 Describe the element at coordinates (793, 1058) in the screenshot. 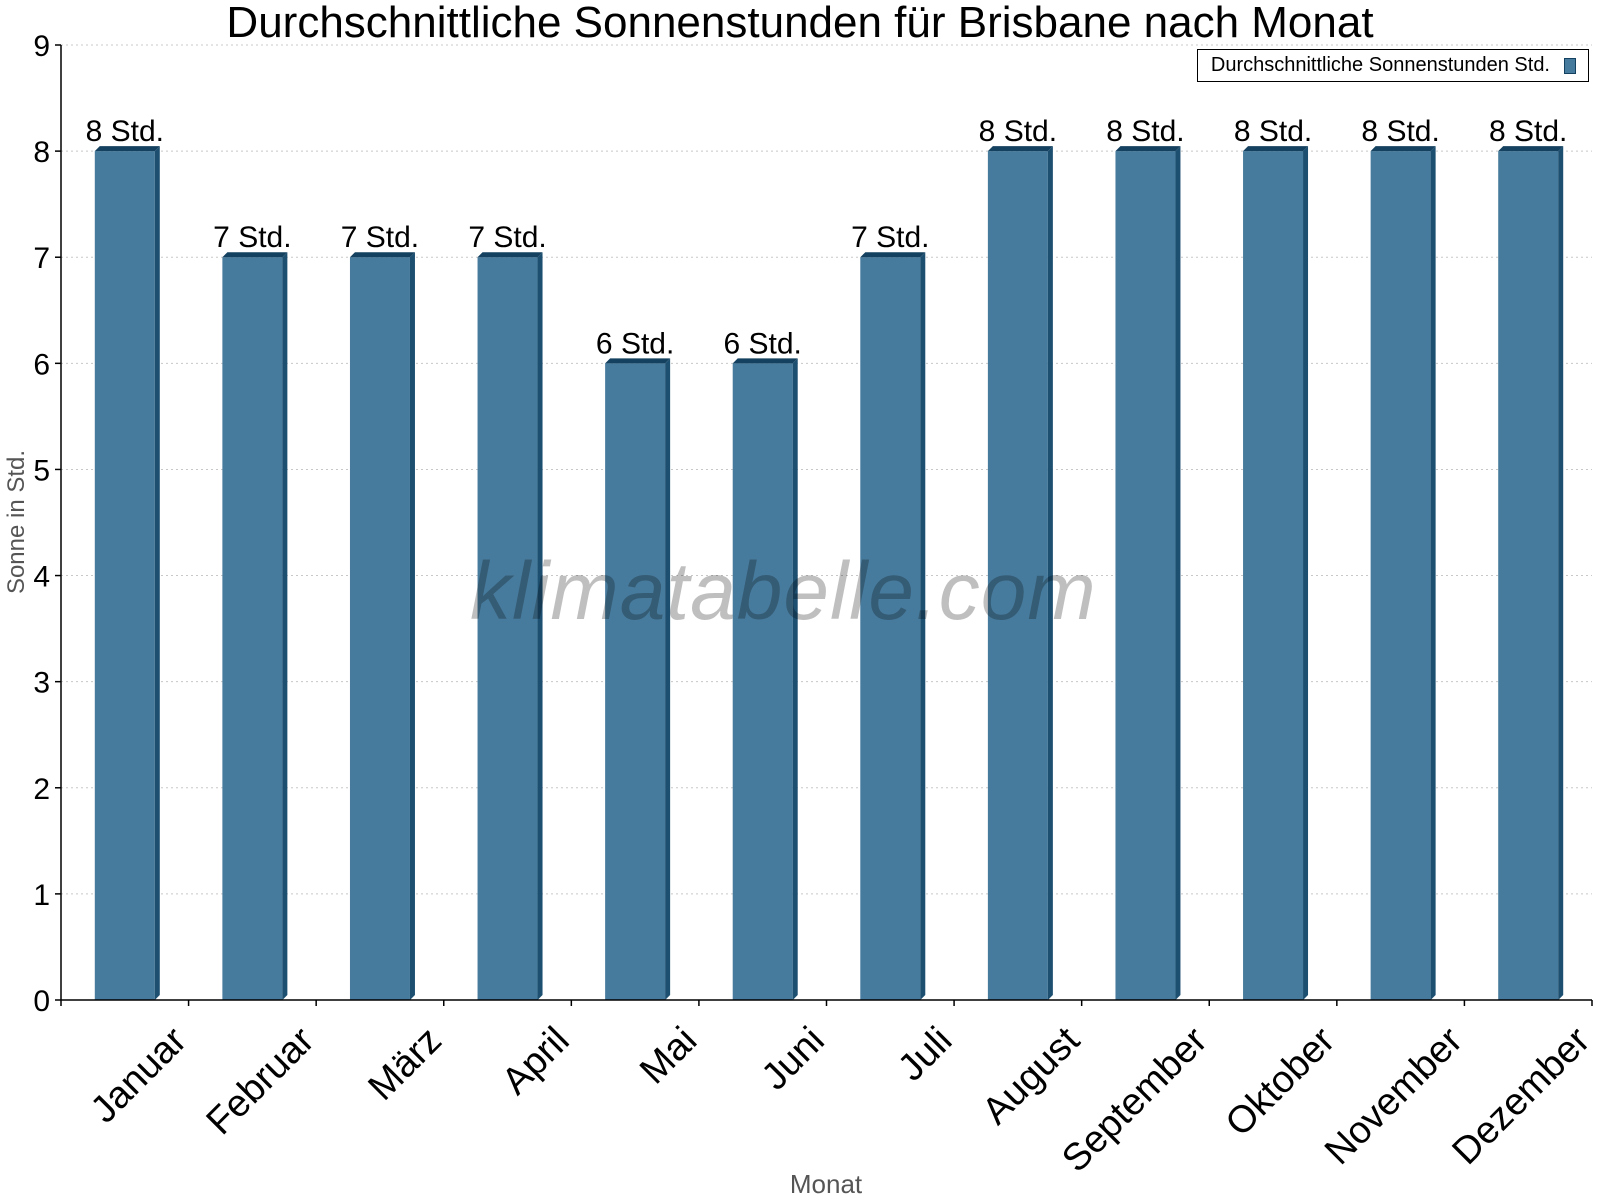

I see `x-tick-label: Juni` at that location.